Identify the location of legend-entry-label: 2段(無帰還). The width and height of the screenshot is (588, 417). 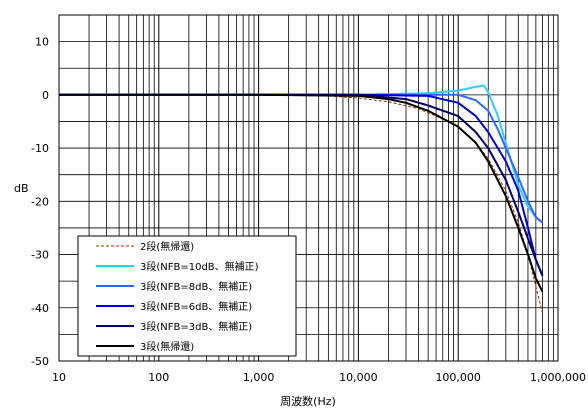
(167, 246).